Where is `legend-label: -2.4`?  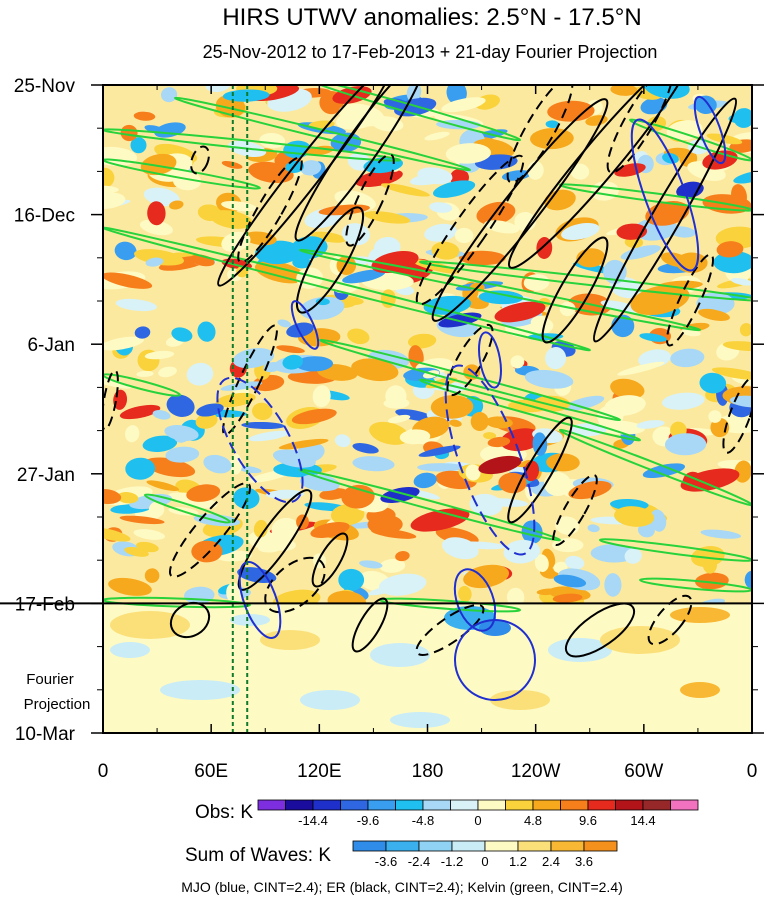
legend-label: -2.4 is located at coordinates (419, 861).